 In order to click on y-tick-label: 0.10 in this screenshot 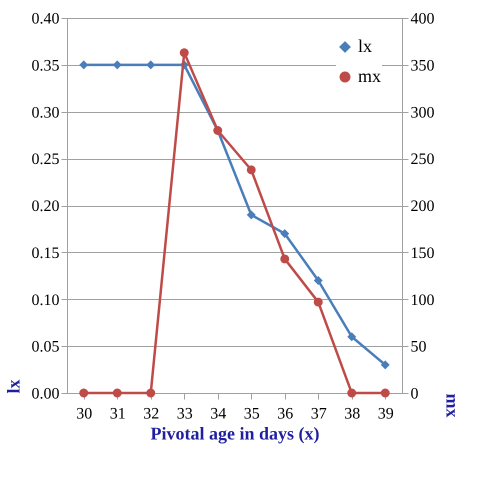, I will do `click(46, 300)`.